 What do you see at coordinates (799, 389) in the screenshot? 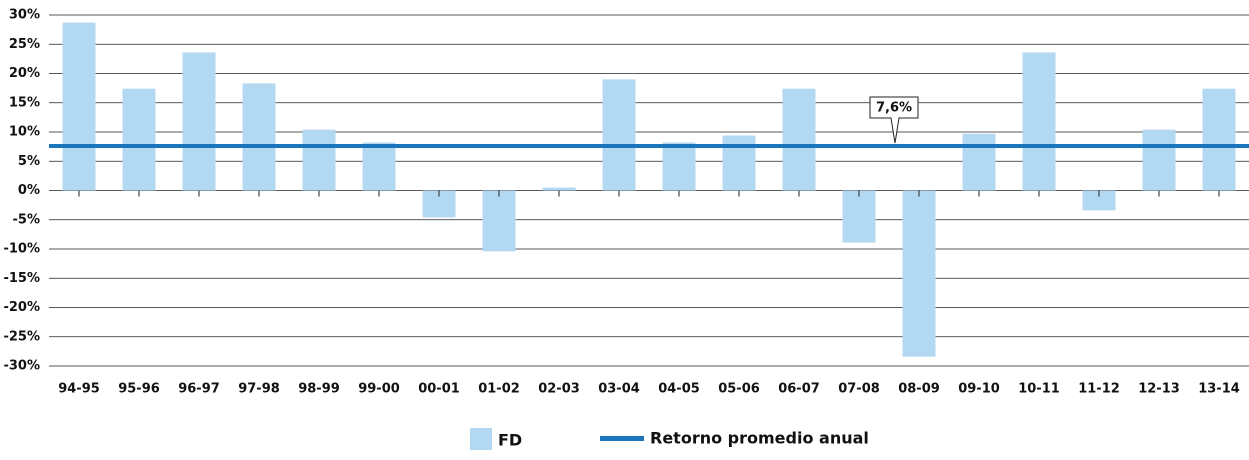
I see `x-tick-label: 06-07` at bounding box center [799, 389].